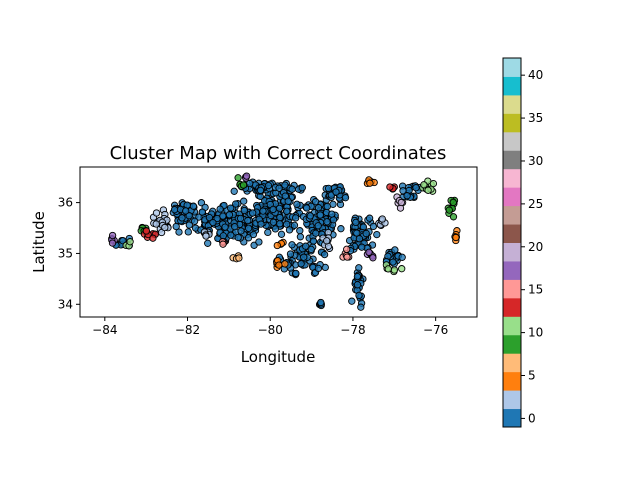 The width and height of the screenshot is (640, 480). Describe the element at coordinates (65, 203) in the screenshot. I see `y-tick-label: 36` at that location.